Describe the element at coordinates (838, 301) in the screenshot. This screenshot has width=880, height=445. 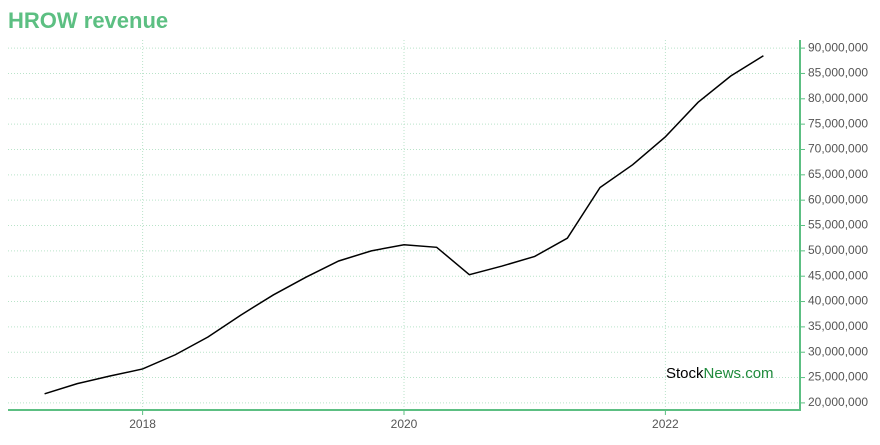
I see `y-tick-label: 40,000,000` at that location.